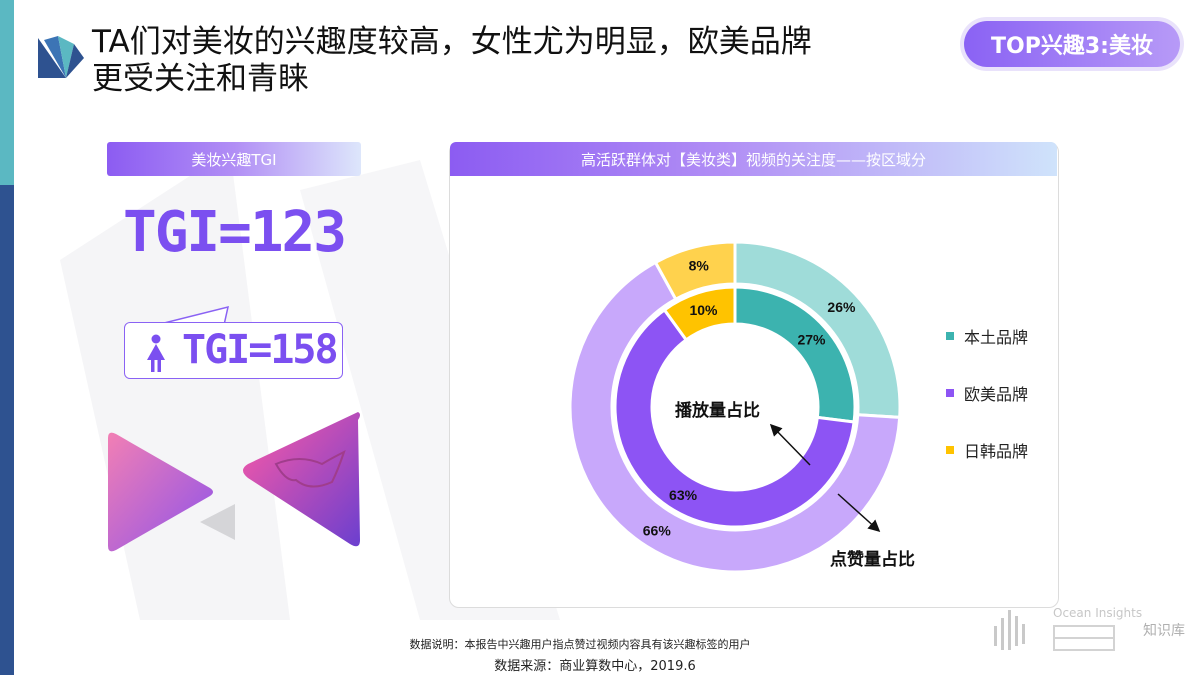 The image size is (1200, 675). Describe the element at coordinates (1098, 613) in the screenshot. I see `watermark-brand: Ocean Insights` at that location.